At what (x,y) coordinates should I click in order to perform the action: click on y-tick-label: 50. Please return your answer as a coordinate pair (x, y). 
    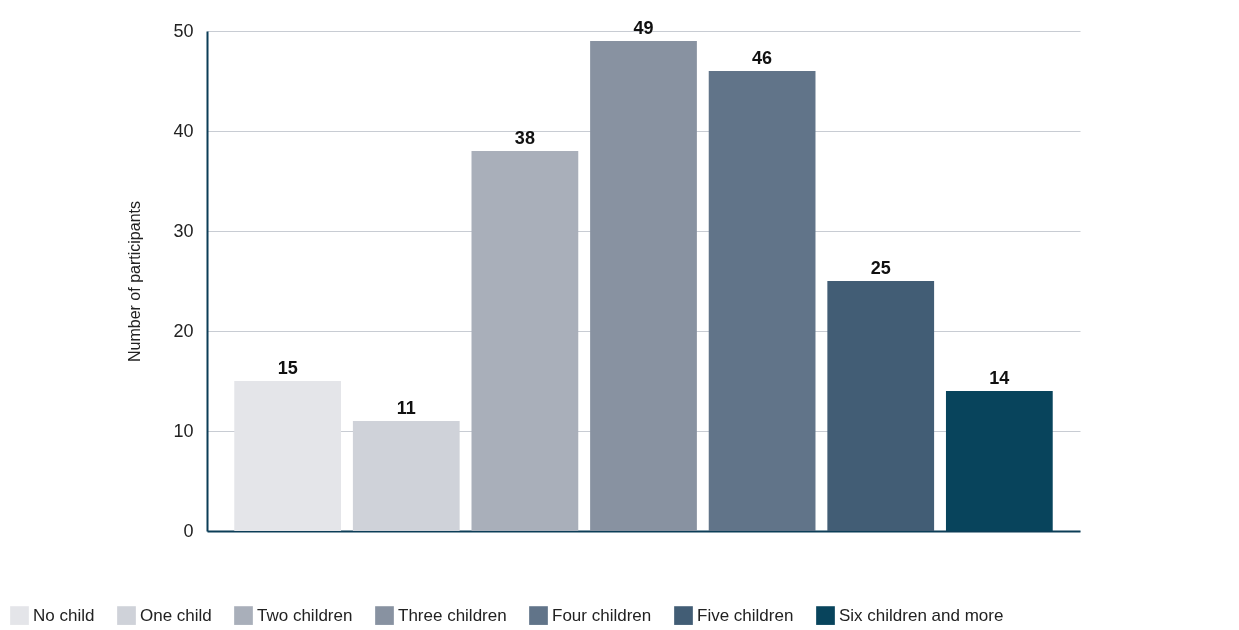
    Looking at the image, I should click on (183, 30).